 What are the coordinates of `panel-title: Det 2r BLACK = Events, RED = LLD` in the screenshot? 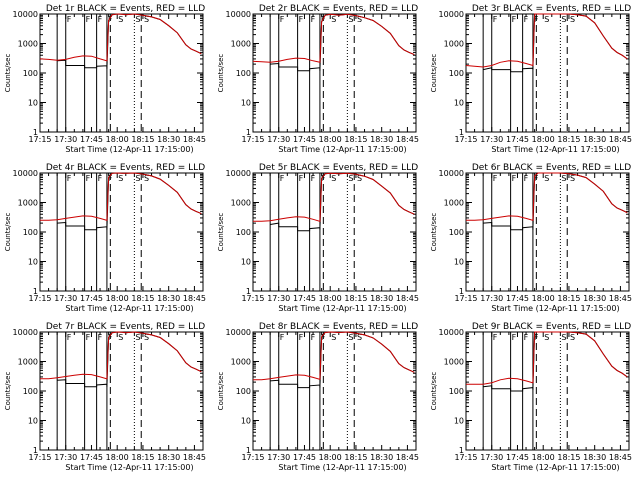 It's located at (338, 9).